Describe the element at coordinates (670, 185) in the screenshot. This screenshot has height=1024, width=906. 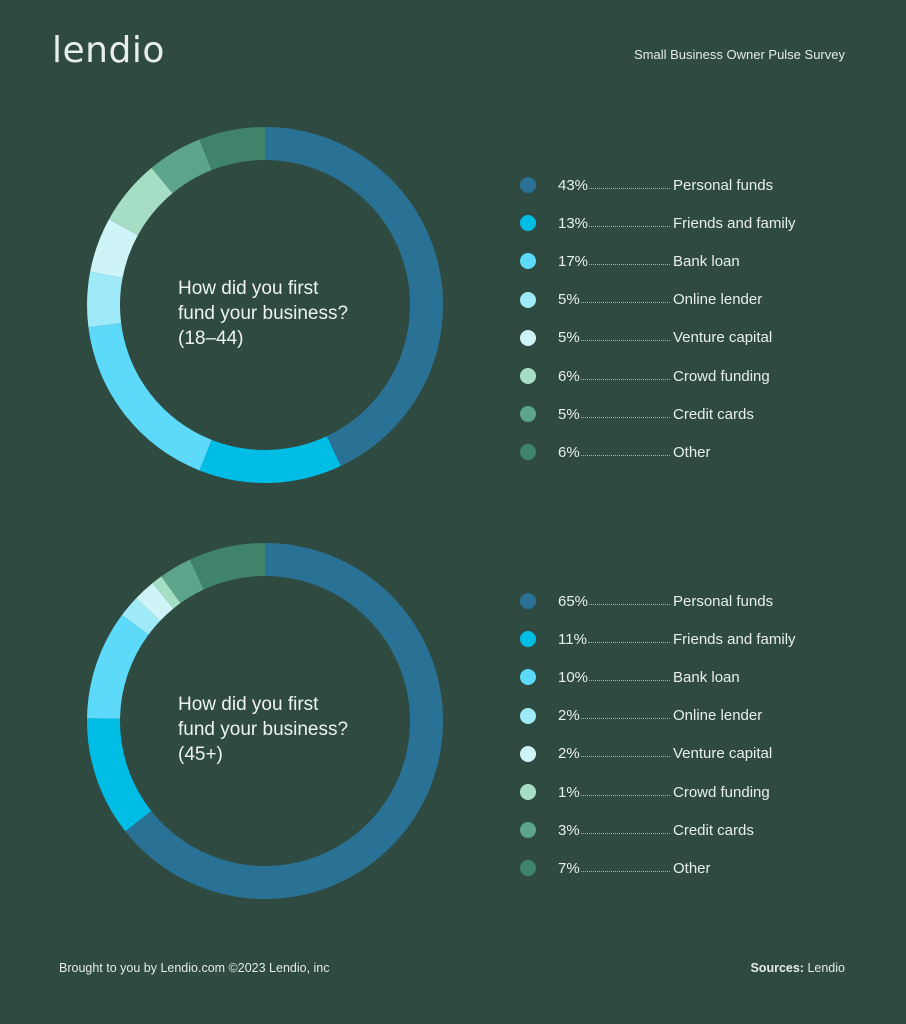
I see `legend-item-personal-funds: 43% Personal funds` at that location.